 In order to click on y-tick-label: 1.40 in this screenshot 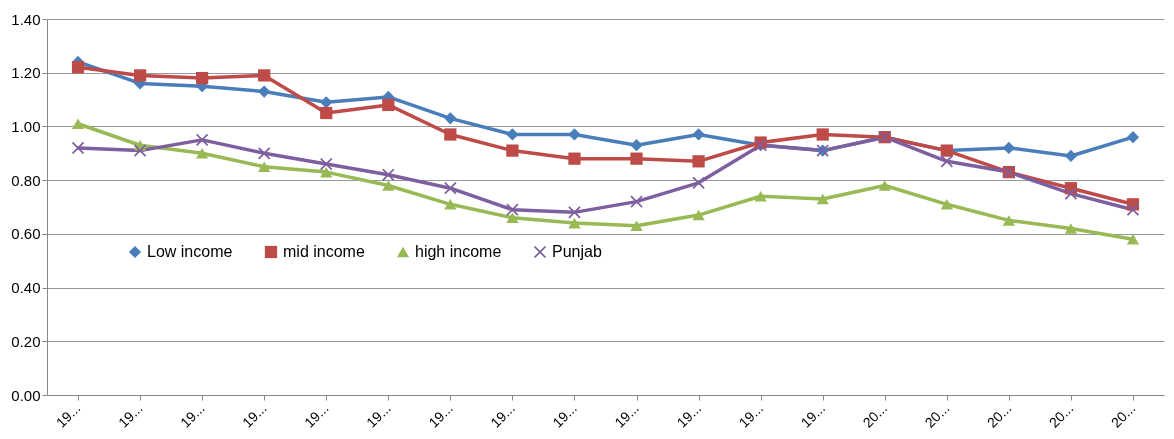, I will do `click(26, 19)`.